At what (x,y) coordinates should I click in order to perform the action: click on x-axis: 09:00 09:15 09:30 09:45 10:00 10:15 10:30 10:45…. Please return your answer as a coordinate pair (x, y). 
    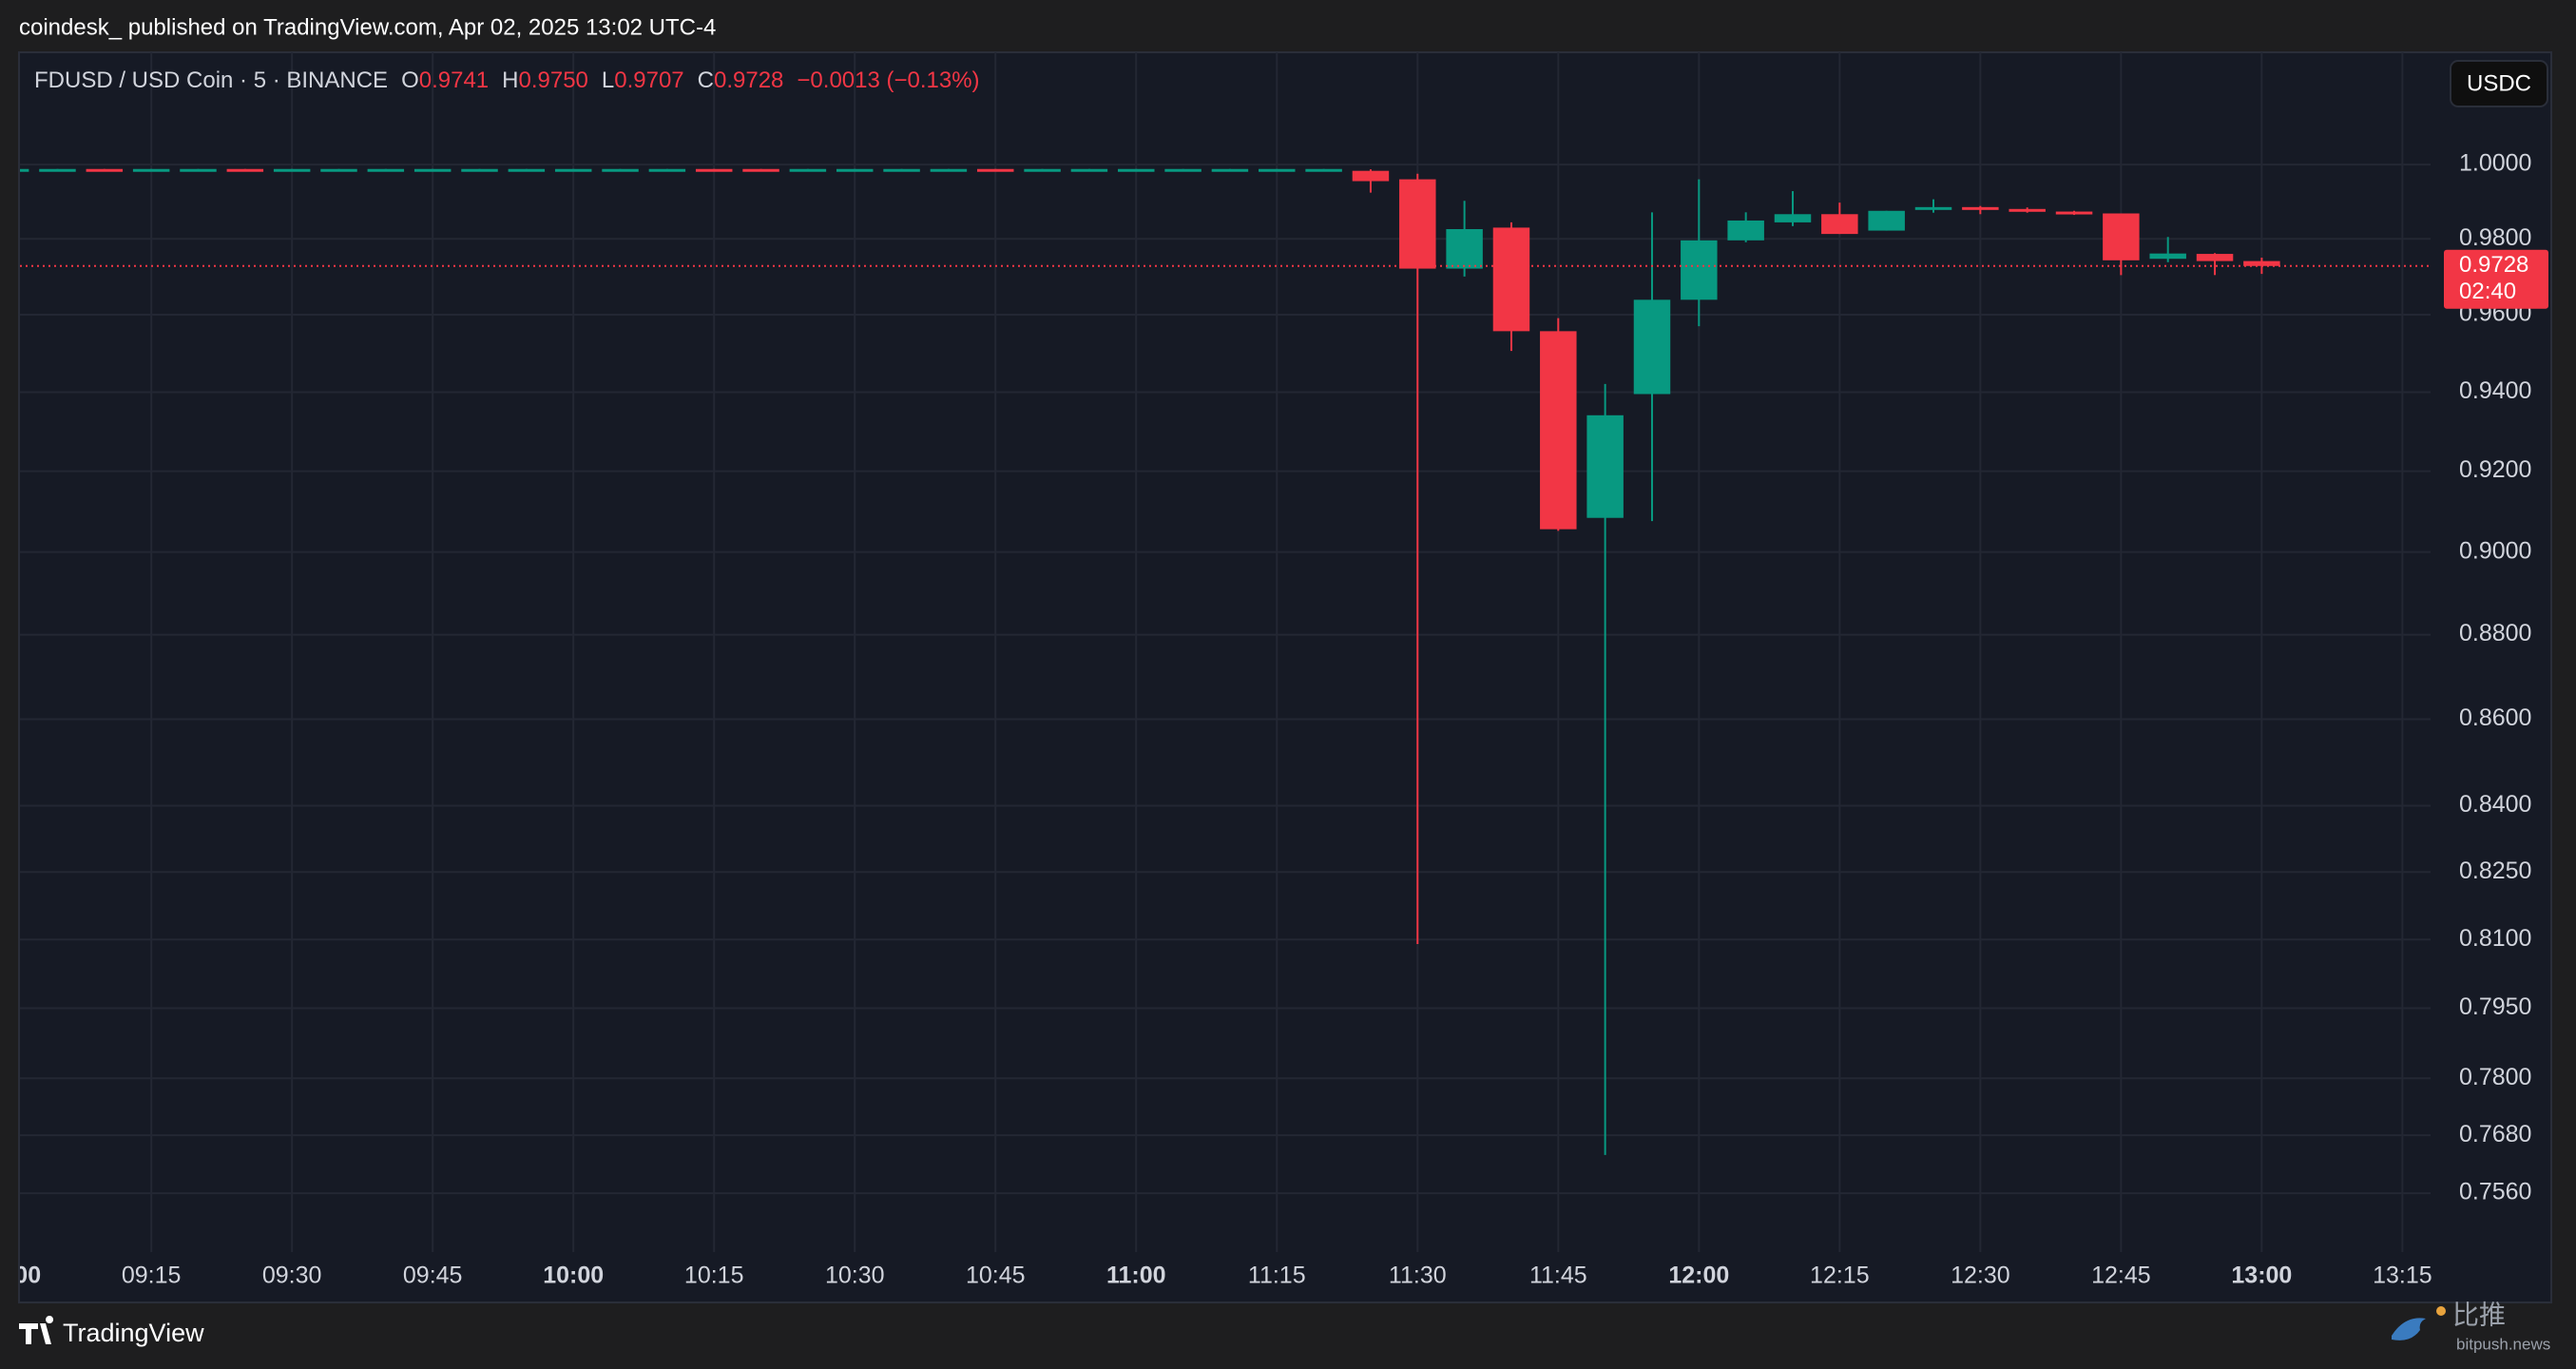
    Looking at the image, I should click on (1216, 1276).